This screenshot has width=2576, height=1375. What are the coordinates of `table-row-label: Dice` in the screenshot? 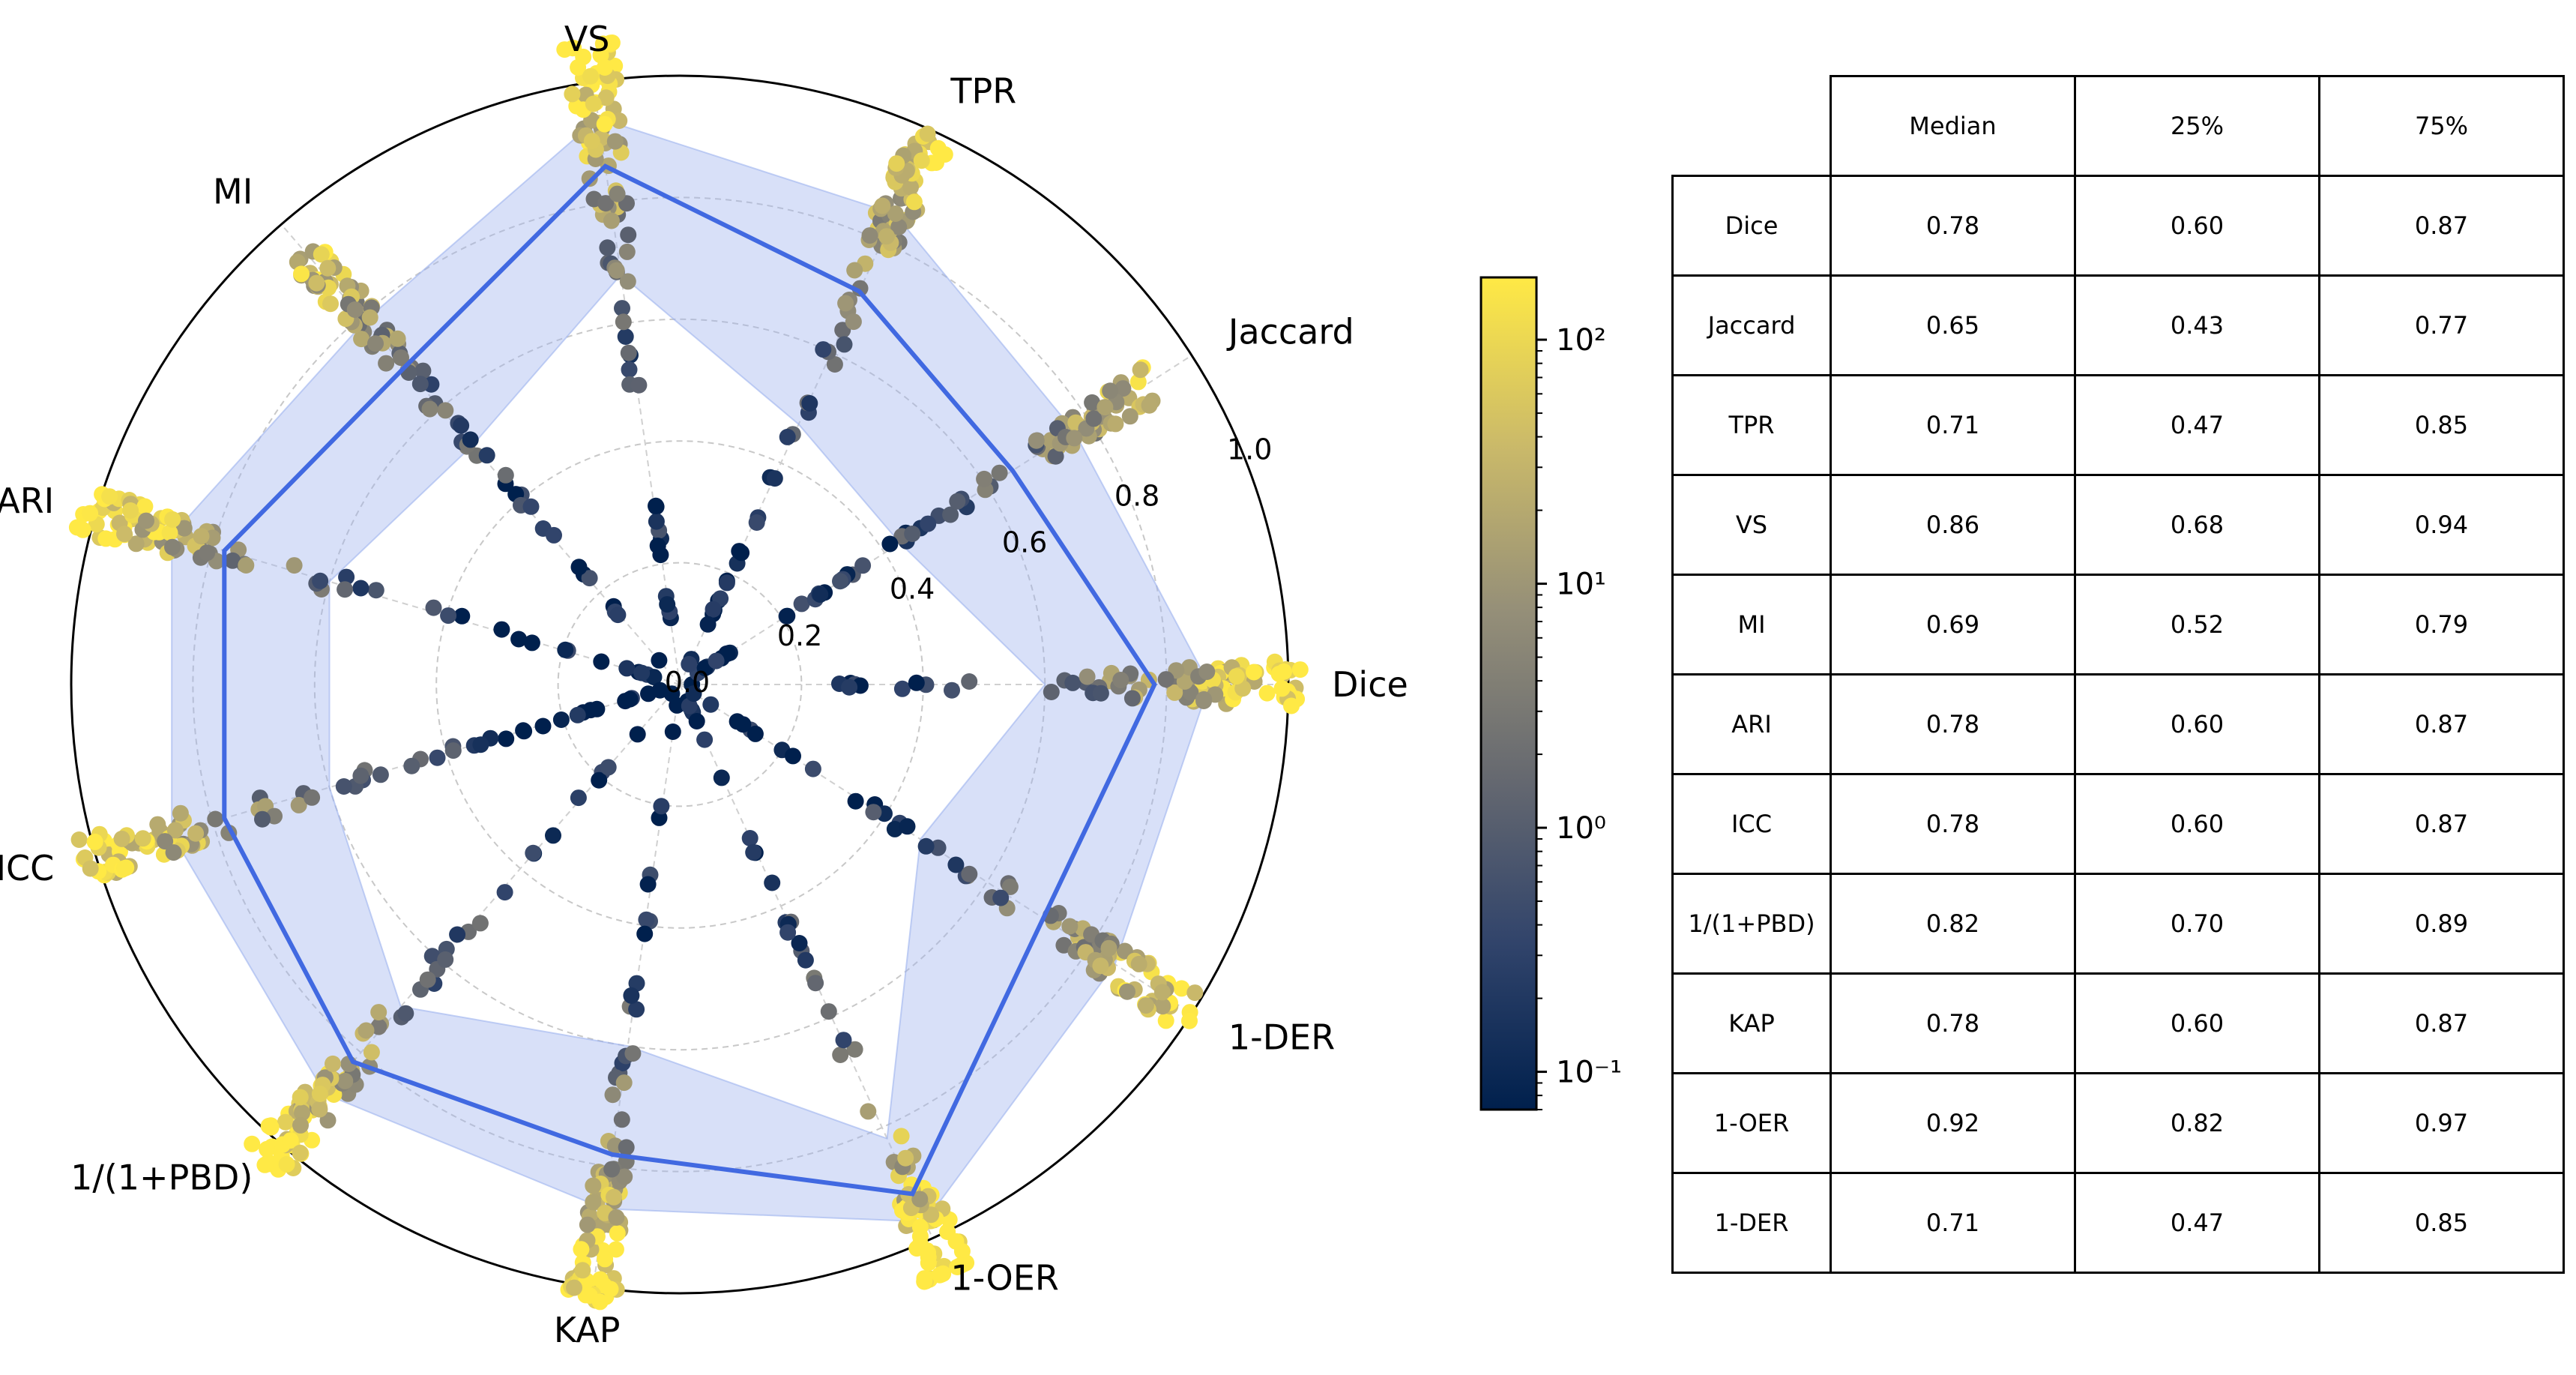 It's located at (1752, 226).